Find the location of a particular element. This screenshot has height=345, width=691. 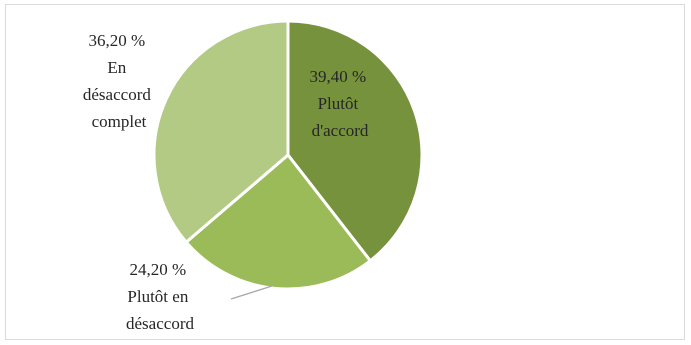

slice-category-line: En is located at coordinates (116, 67).